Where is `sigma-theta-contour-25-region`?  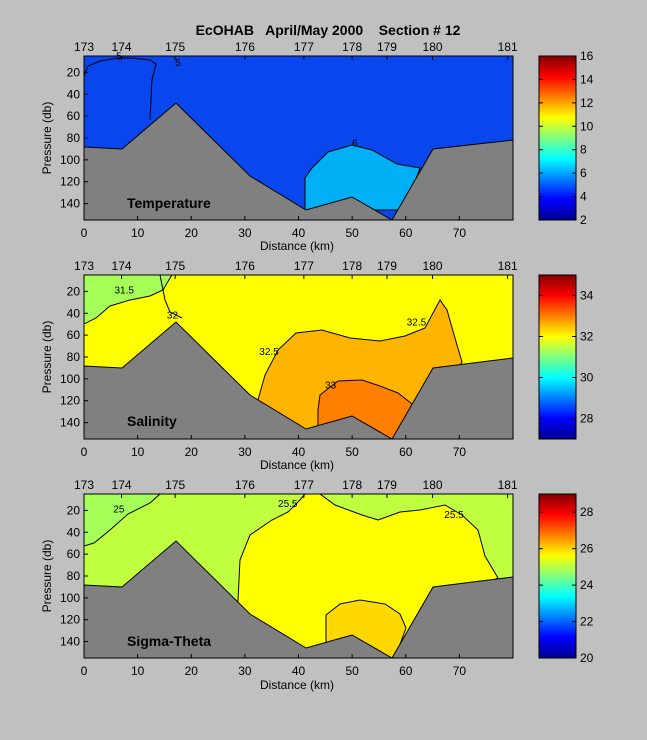
sigma-theta-contour-25-region is located at coordinates (122, 520).